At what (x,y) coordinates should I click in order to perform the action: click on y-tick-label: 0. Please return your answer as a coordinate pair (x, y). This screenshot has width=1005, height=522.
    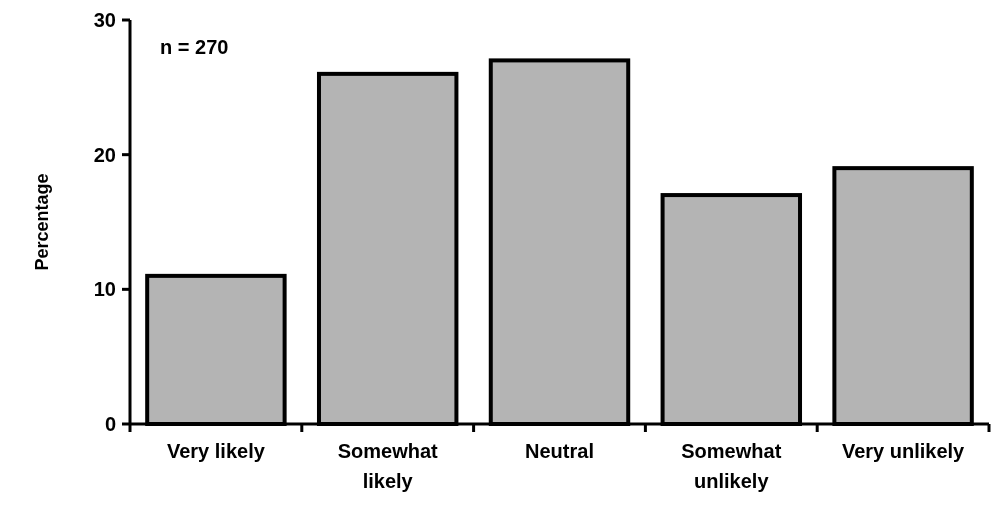
    Looking at the image, I should click on (110, 424).